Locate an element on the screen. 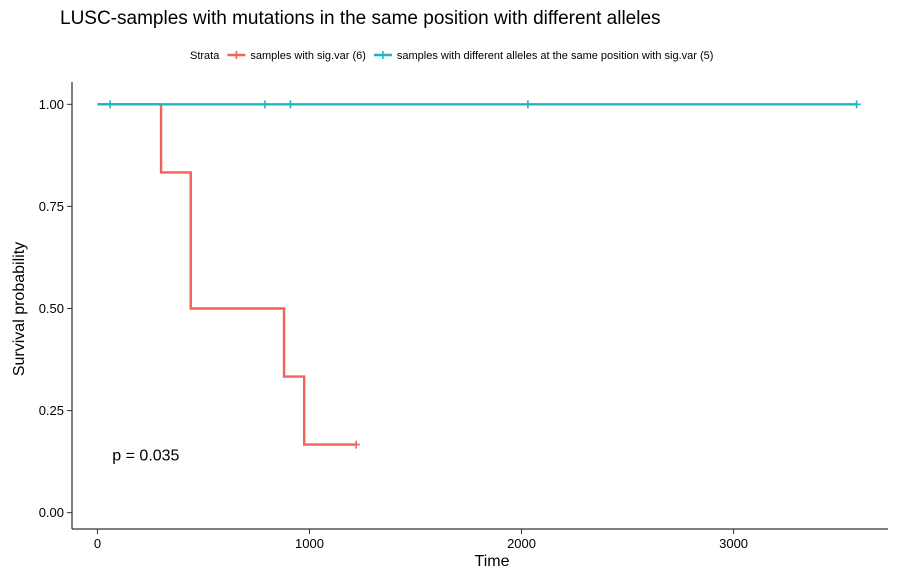  x-axis-title: Time is located at coordinates (492, 561).